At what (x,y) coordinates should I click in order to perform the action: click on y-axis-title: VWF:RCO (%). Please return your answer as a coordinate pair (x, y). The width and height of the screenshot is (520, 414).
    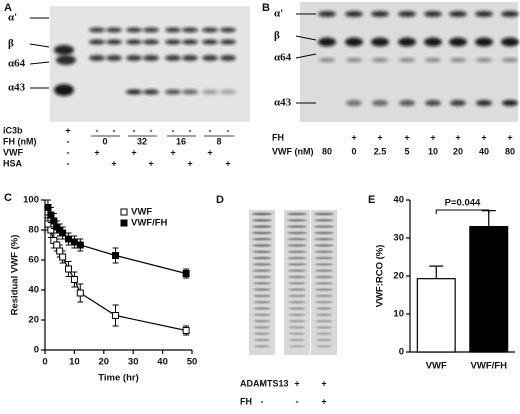
    Looking at the image, I should click on (380, 276).